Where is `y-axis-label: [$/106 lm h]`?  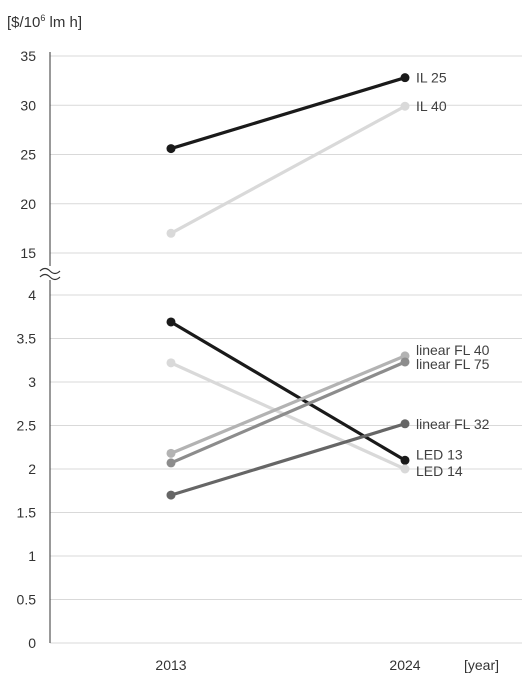
y-axis-label: [$/106 lm h] is located at coordinates (44, 22).